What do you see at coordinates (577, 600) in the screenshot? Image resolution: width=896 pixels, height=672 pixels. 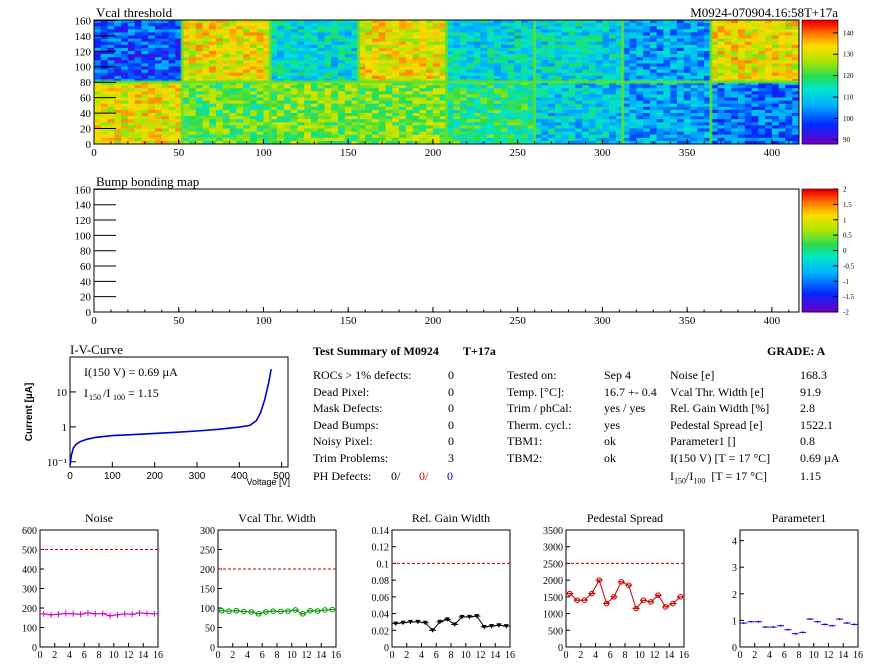 I see `data-point` at bounding box center [577, 600].